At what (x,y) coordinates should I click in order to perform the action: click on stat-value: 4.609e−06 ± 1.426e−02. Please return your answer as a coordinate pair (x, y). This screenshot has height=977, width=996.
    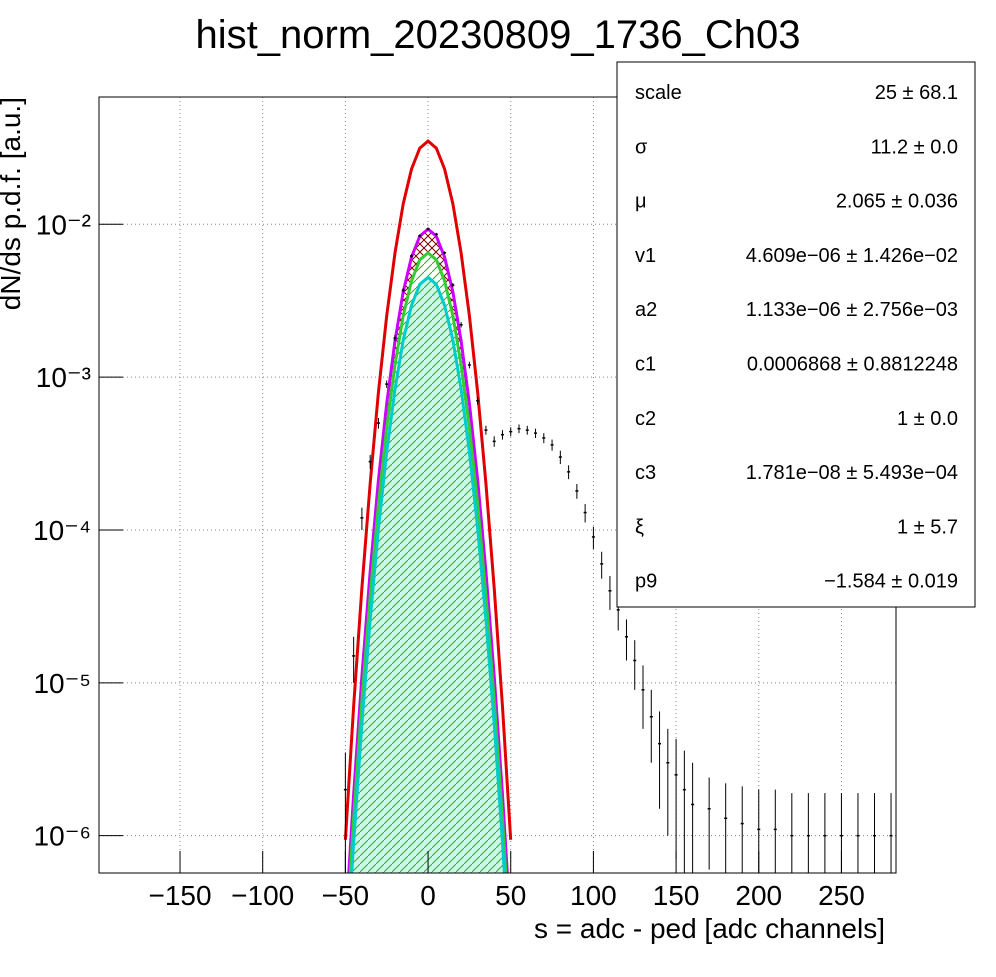
    Looking at the image, I should click on (852, 256).